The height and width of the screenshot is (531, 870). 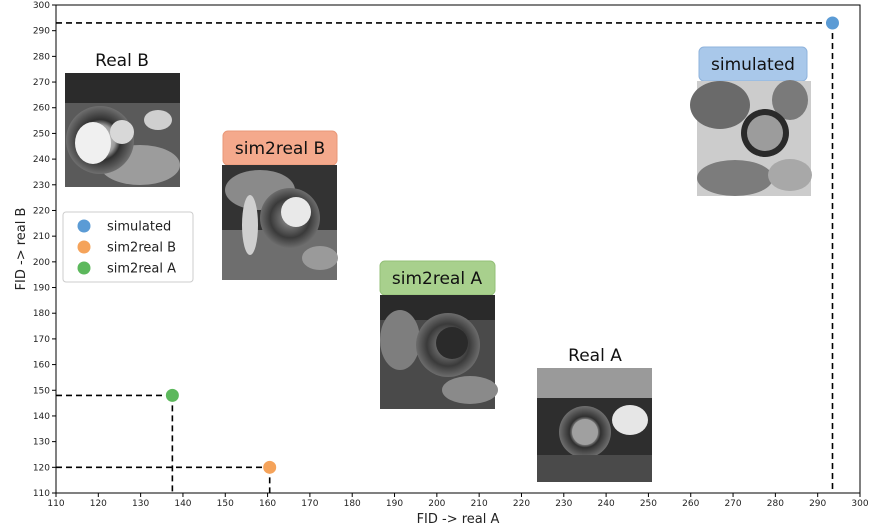 What do you see at coordinates (280, 222) in the screenshot?
I see `mri-image-sim2real-b` at bounding box center [280, 222].